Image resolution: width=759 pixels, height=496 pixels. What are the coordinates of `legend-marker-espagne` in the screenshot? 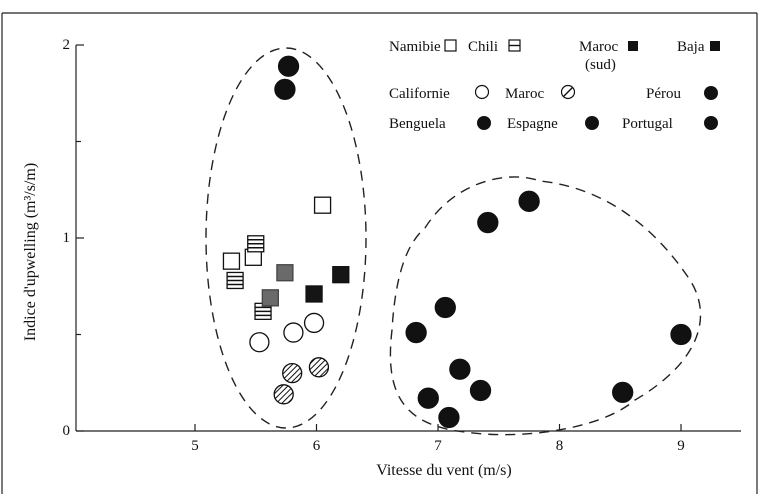 It's located at (592, 123).